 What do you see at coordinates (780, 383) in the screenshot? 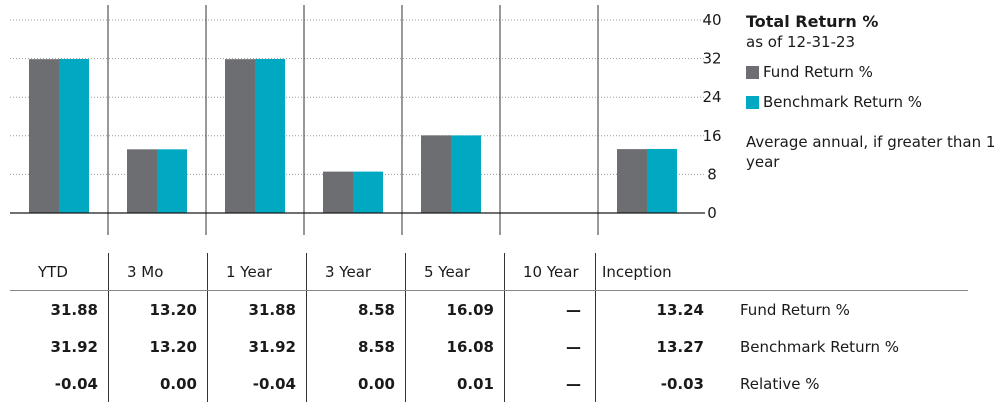
I see `row-label: Relative %` at bounding box center [780, 383].